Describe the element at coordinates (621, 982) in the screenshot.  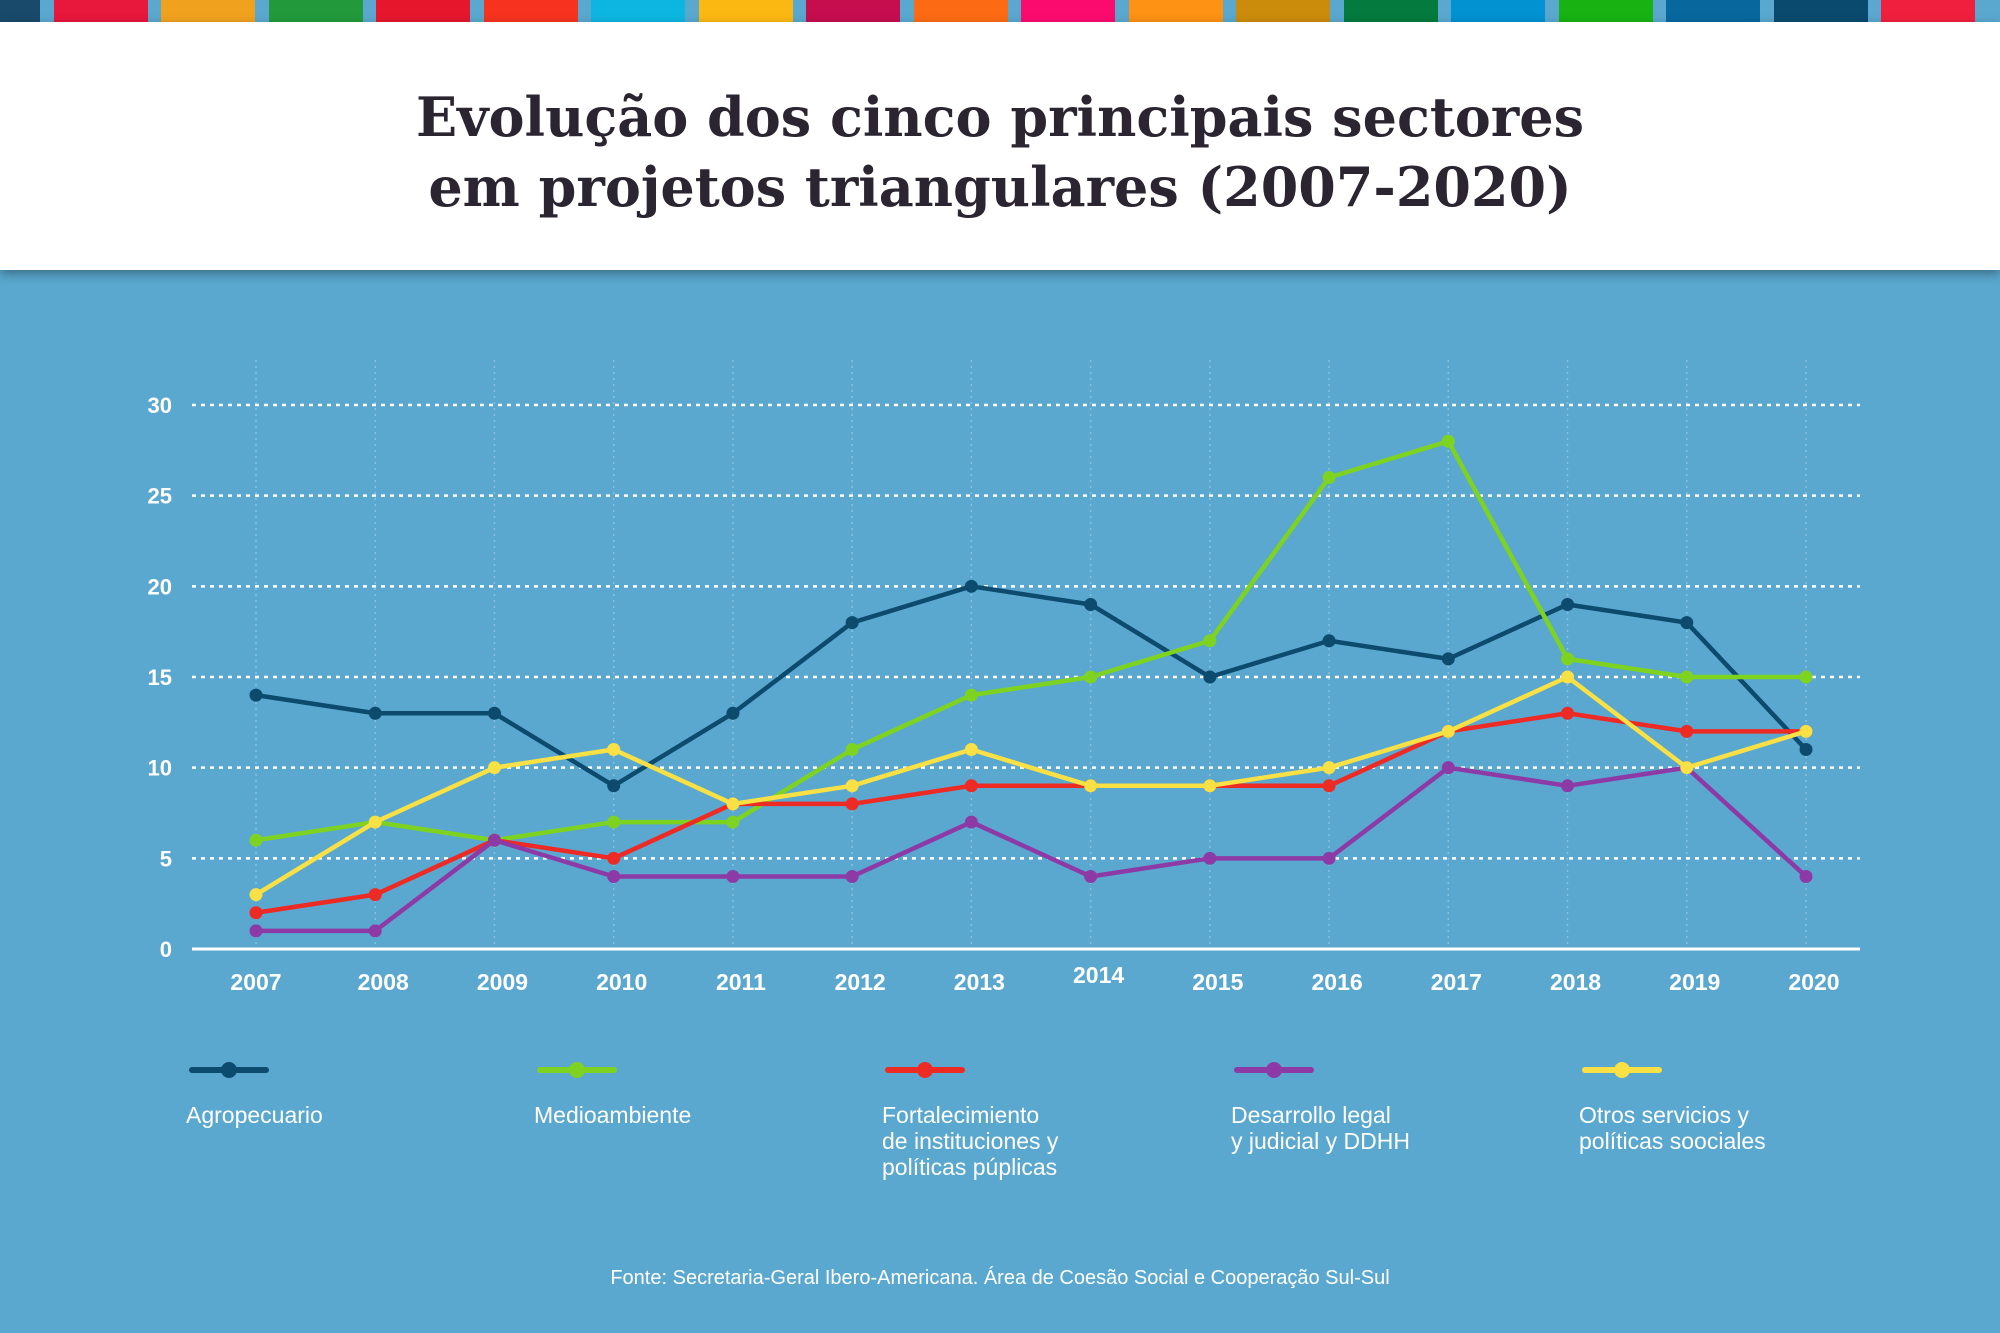
I see `x-tick-label: 2010` at that location.